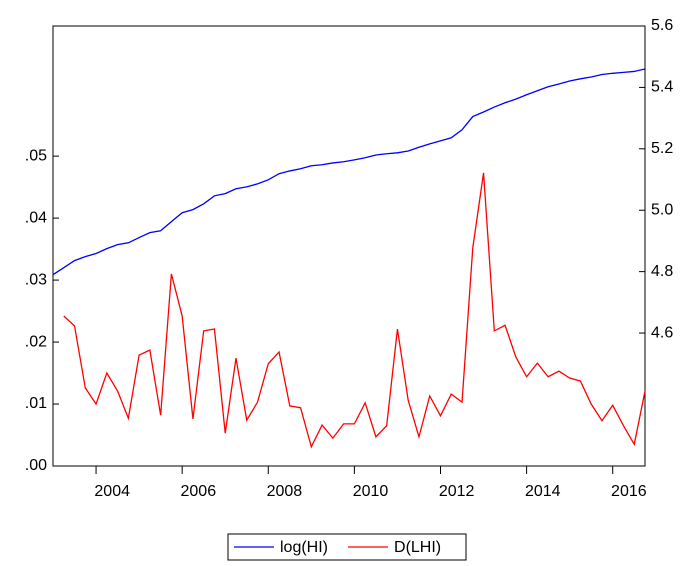 The width and height of the screenshot is (692, 566). Describe the element at coordinates (36, 403) in the screenshot. I see `y-tick-label: .01` at that location.